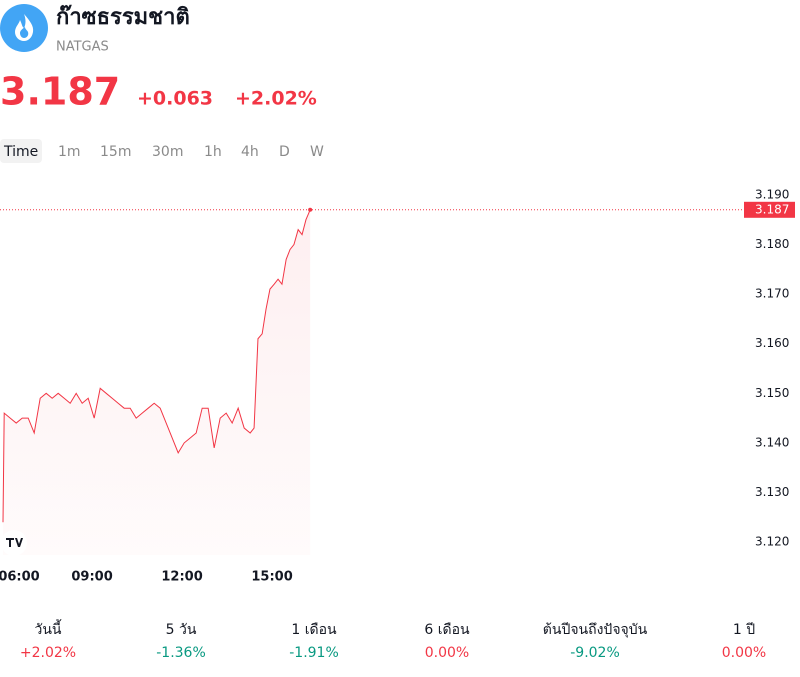 Image resolution: width=800 pixels, height=677 pixels. What do you see at coordinates (20, 577) in the screenshot?
I see `x-tick-label: 06:00` at bounding box center [20, 577].